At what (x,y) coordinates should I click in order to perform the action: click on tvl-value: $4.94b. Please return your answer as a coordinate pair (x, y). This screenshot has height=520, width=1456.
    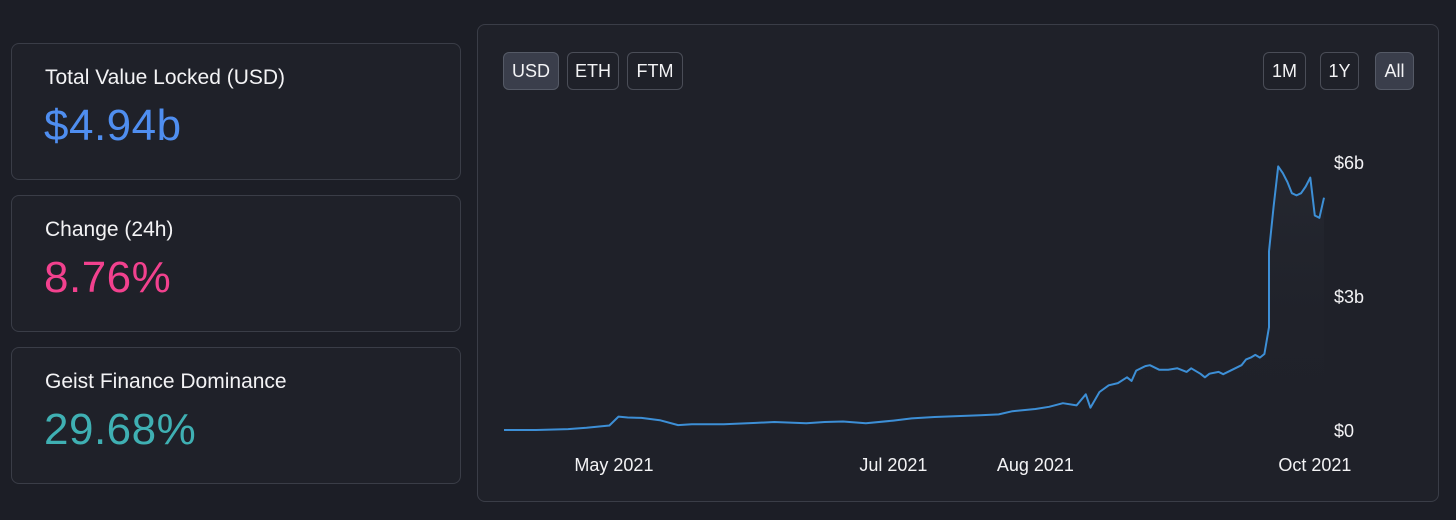
    Looking at the image, I should click on (113, 125).